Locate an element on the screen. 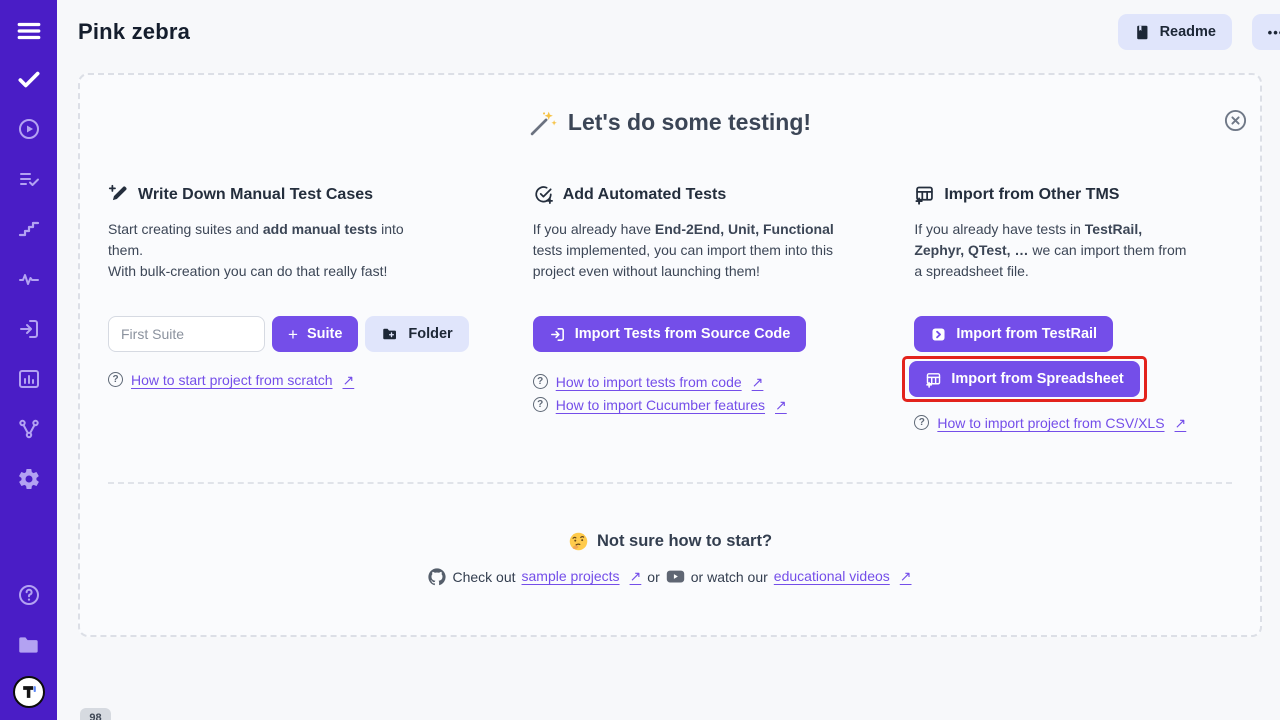 The width and height of the screenshot is (1280, 720). link-start-from-scratch: How to start project from scratch ↗ is located at coordinates (243, 380).